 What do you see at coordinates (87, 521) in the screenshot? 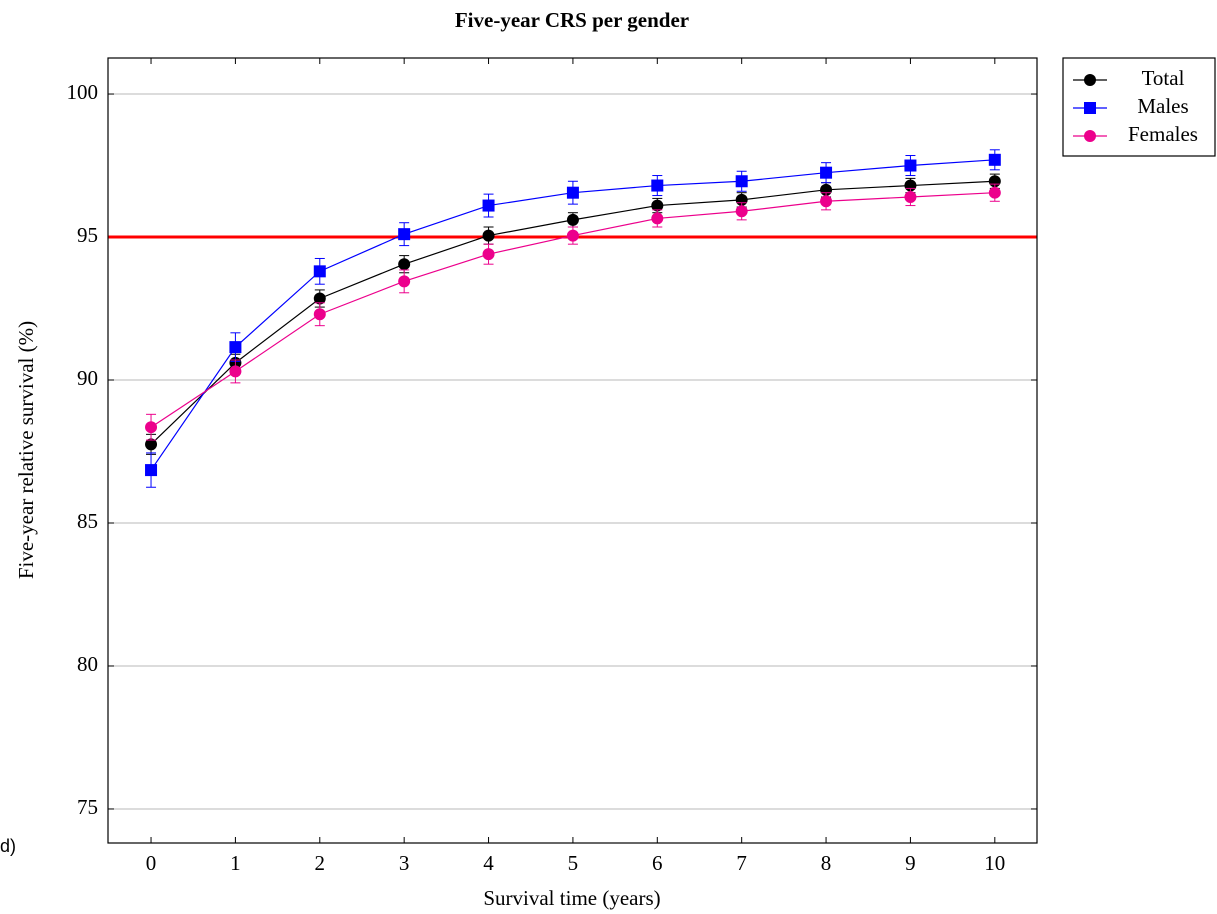
I see `y-tick-label: 85` at bounding box center [87, 521].